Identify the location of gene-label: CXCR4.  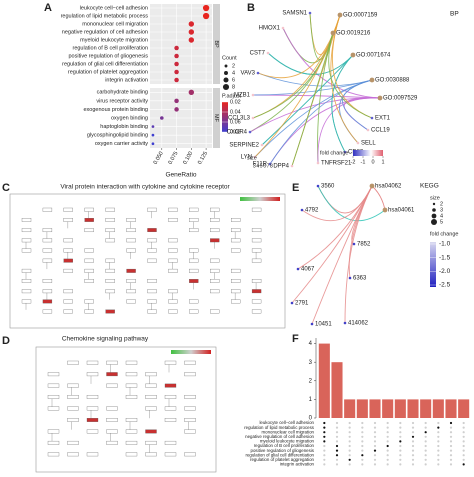
(237, 133).